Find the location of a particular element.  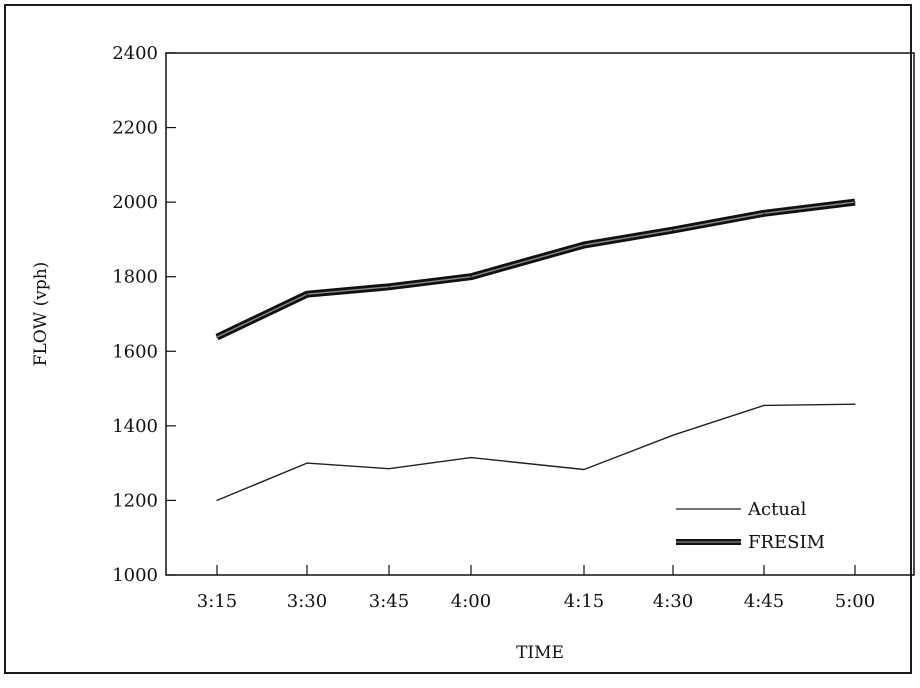

x-tick-label: 4:00 is located at coordinates (471, 601).